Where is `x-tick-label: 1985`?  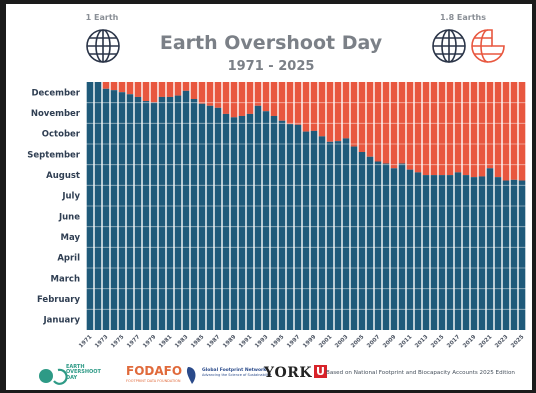
x-tick-label: 1985 is located at coordinates (197, 341).